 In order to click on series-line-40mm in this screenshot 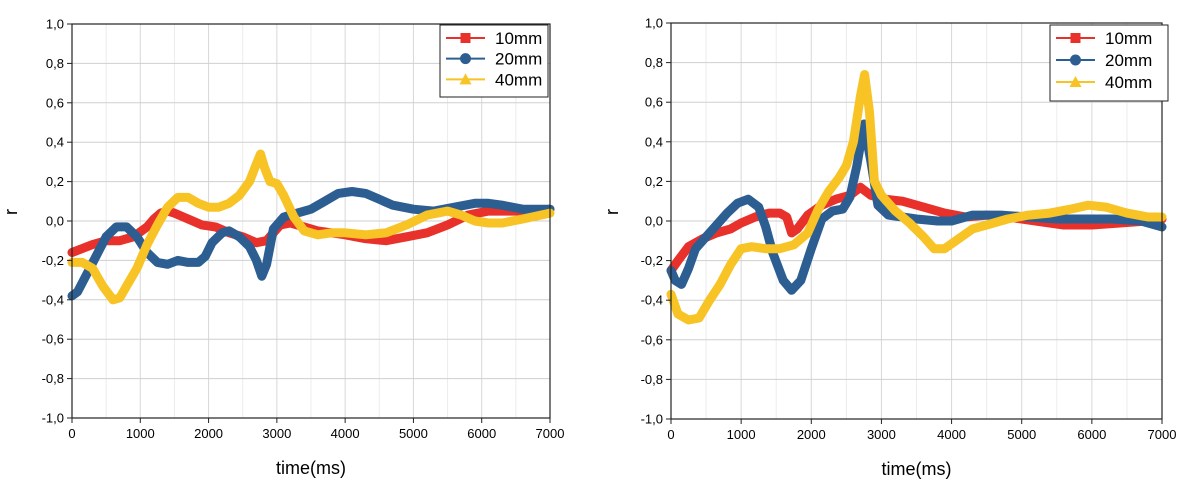, I will do `click(311, 227)`.